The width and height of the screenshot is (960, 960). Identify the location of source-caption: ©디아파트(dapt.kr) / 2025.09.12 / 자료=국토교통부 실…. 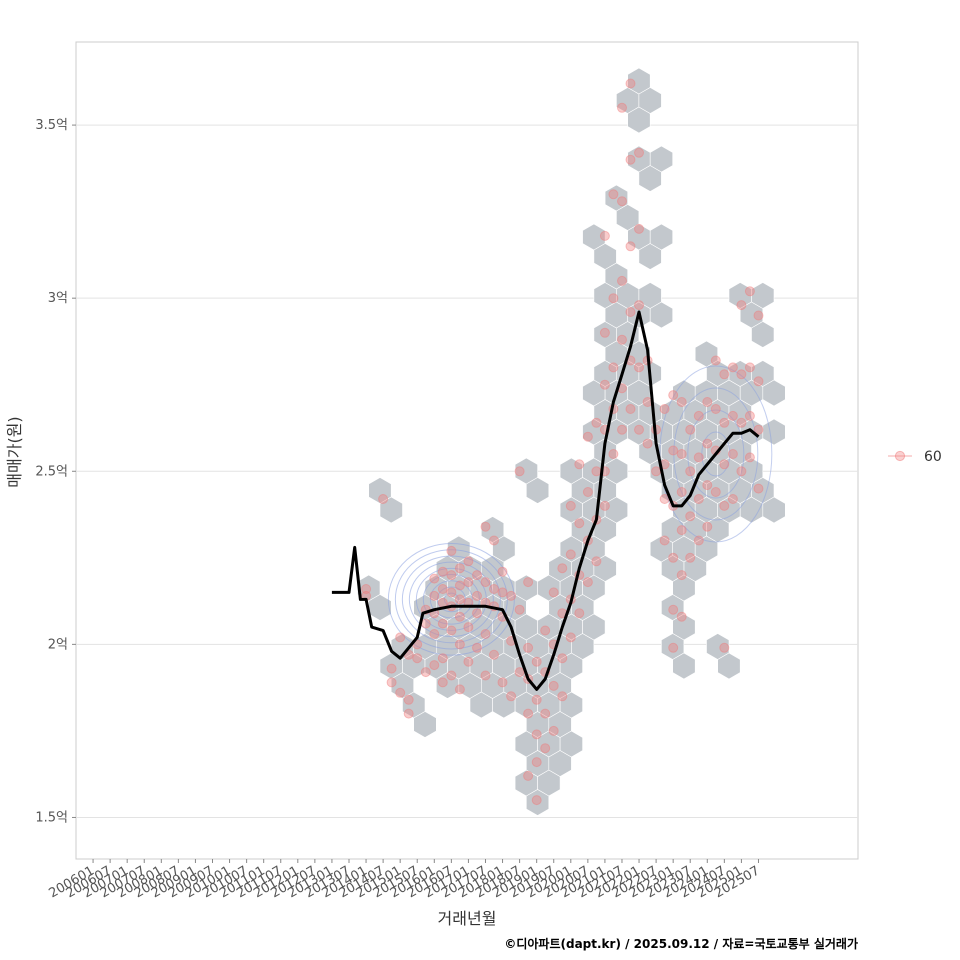
(681, 943).